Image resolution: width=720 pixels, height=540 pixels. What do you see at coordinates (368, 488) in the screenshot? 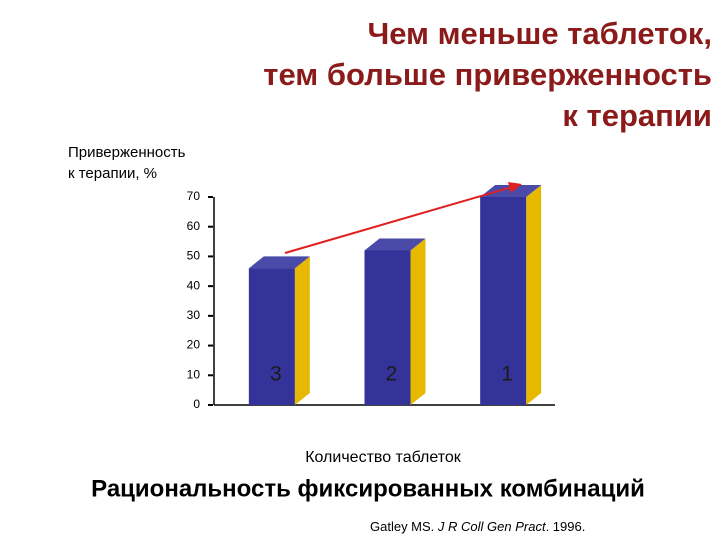
I see `footer: Рациональность фиксированных комбинаций` at bounding box center [368, 488].